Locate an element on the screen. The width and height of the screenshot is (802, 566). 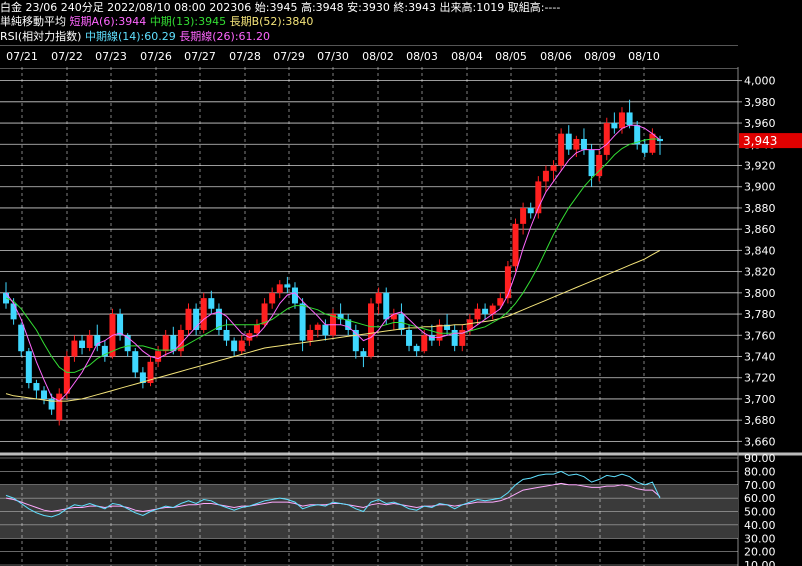
date-tick-label: 07/22 is located at coordinates (67, 56).